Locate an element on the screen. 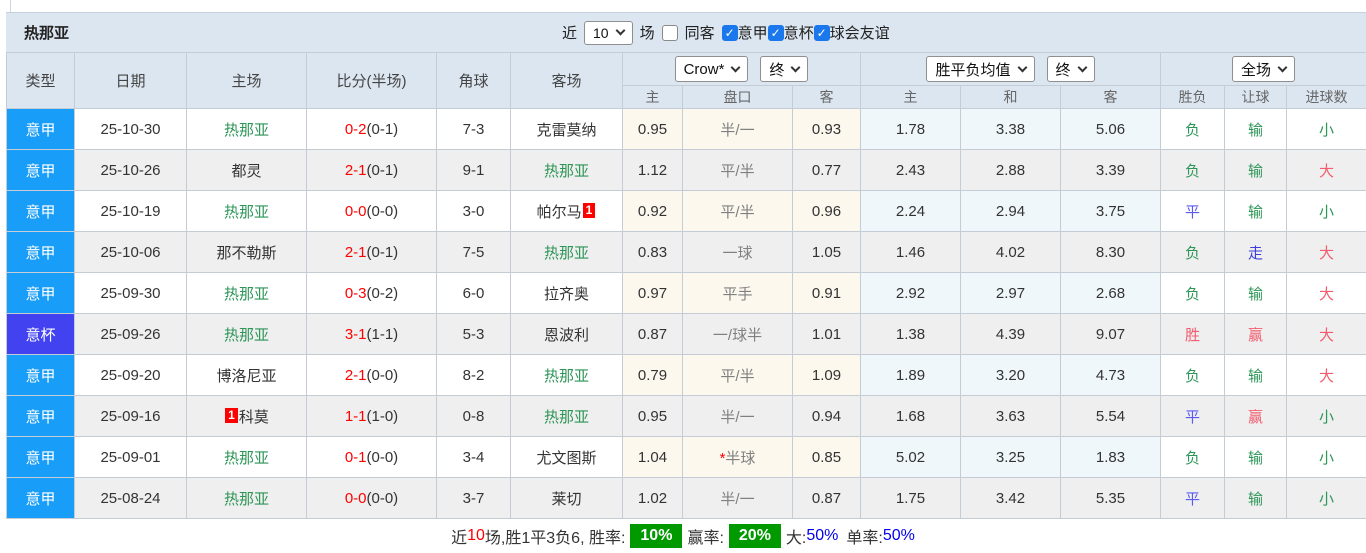 Image resolution: width=1366 pixels, height=553 pixels. scope-select: 全场 is located at coordinates (1263, 69).